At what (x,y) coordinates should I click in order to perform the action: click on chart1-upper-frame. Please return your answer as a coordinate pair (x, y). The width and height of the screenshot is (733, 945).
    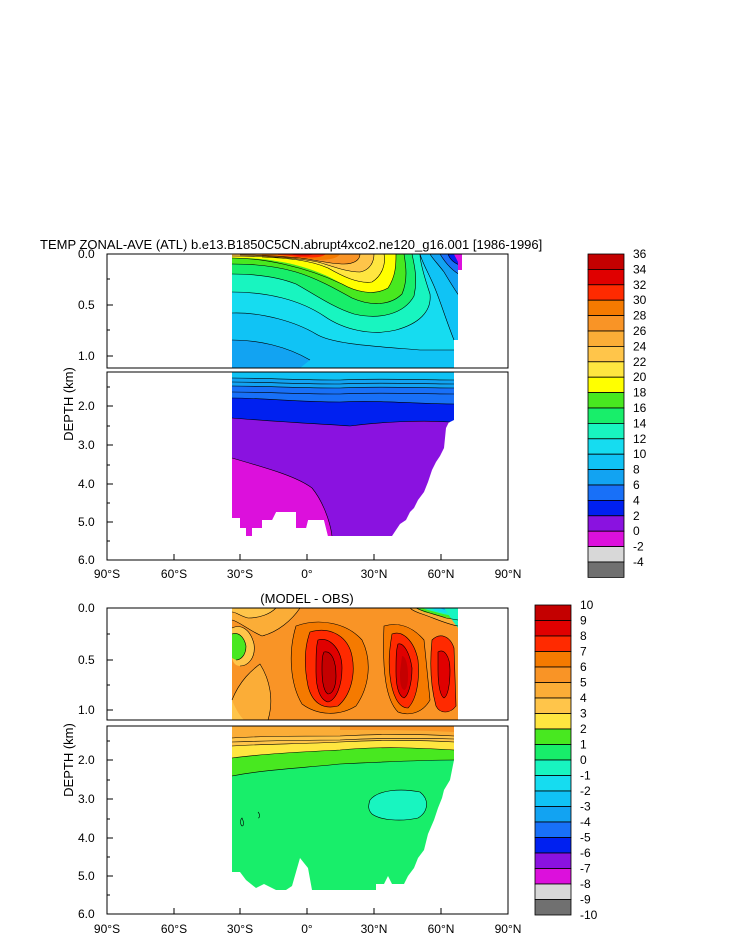
    Looking at the image, I should click on (307, 311).